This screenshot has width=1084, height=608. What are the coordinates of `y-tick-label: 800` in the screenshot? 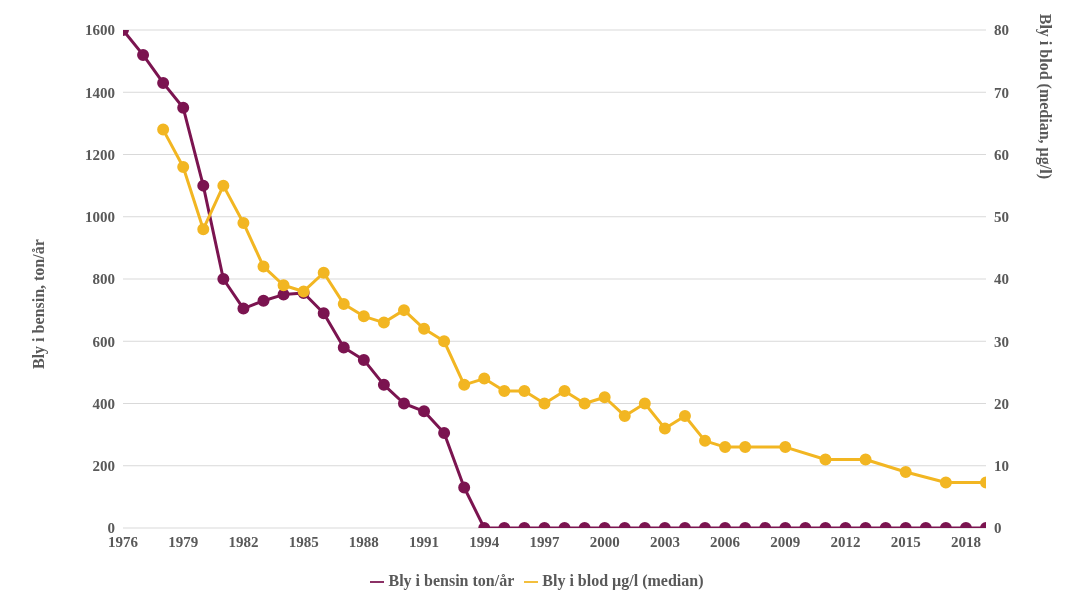 It's located at (103, 279).